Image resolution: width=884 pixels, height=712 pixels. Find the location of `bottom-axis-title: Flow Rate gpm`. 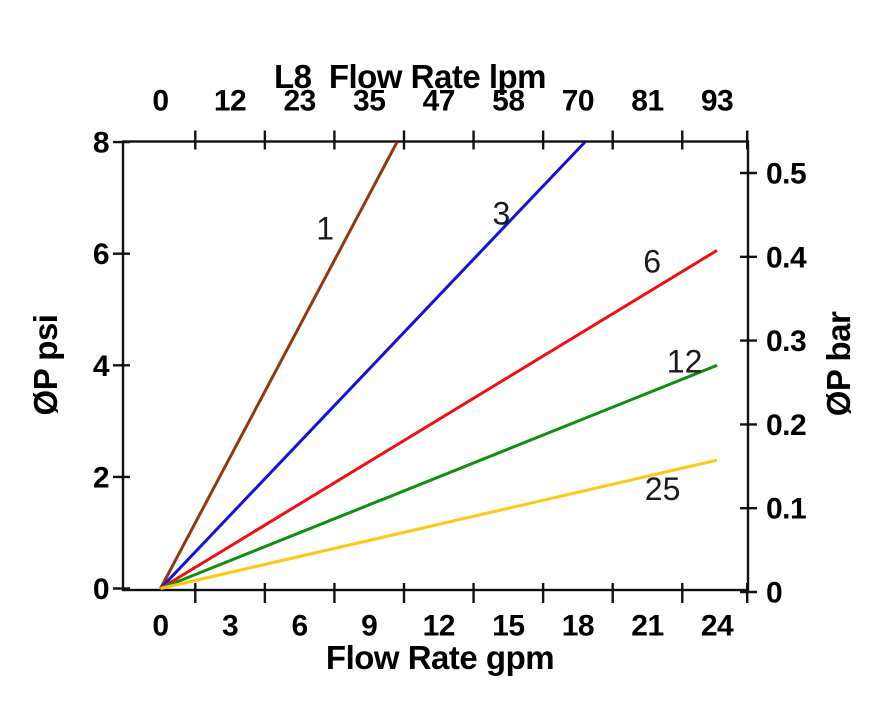

bottom-axis-title: Flow Rate gpm is located at coordinates (440, 657).